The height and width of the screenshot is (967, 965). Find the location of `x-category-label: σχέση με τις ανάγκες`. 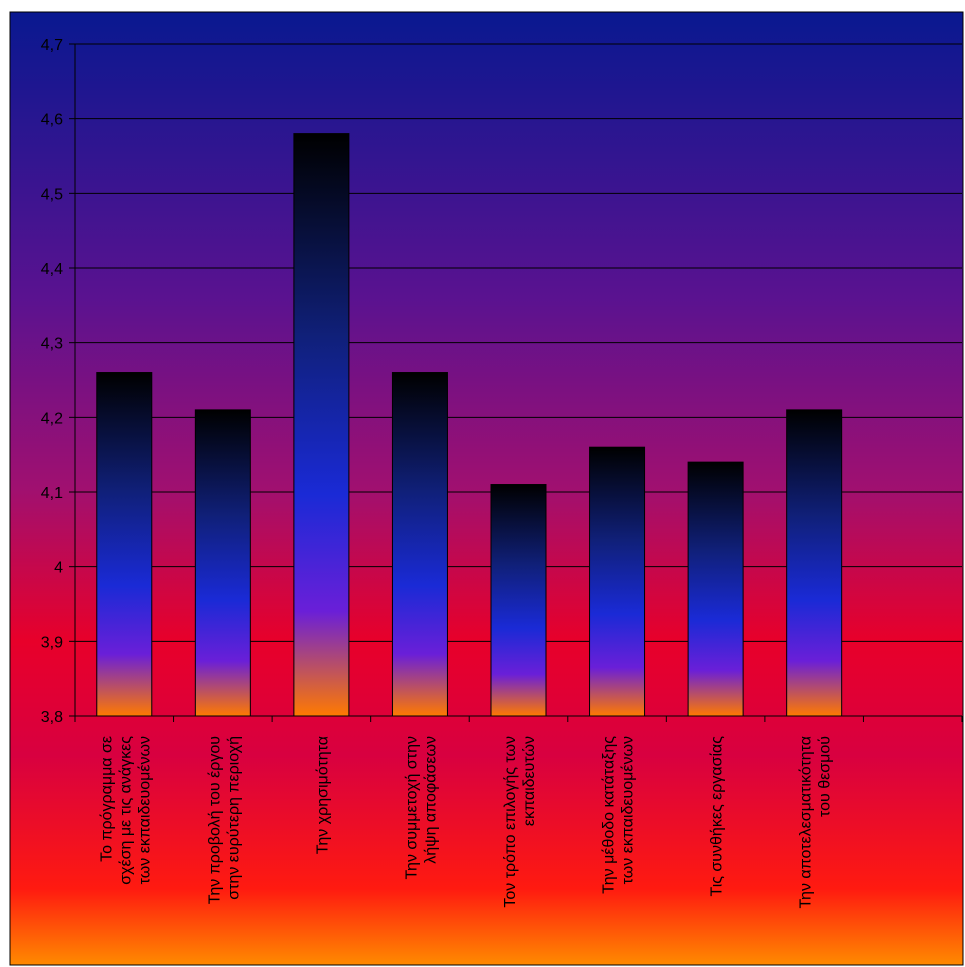

x-category-label: σχέση με τις ανάγκες is located at coordinates (125, 810).